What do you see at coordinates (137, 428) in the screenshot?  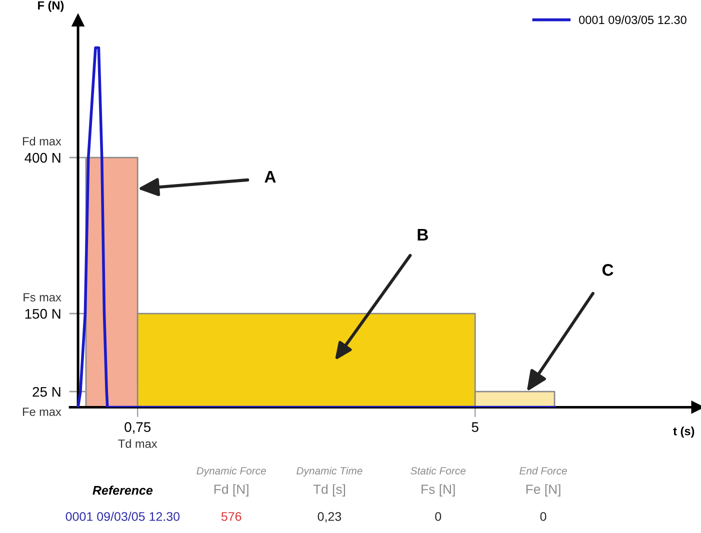 I see `x-tick-label: 0,75` at bounding box center [137, 428].